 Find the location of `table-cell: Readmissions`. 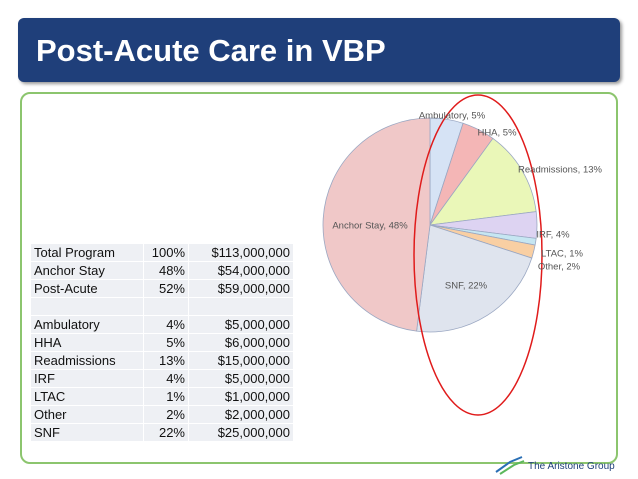

table-cell: Readmissions is located at coordinates (87, 360).